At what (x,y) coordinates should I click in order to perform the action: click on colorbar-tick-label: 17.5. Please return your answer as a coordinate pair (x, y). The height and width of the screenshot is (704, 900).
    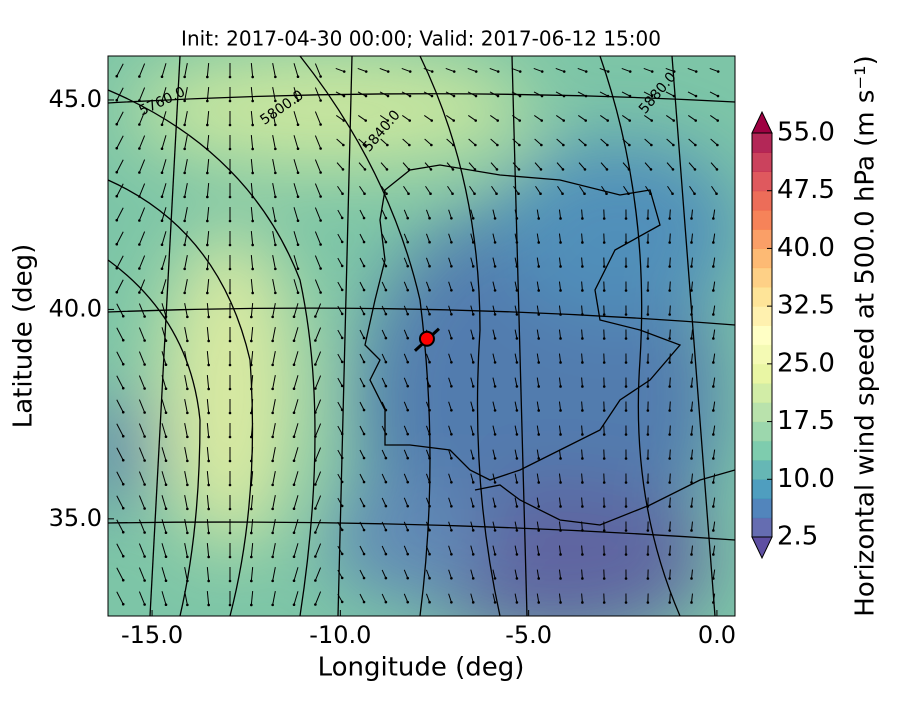
    Looking at the image, I should click on (806, 421).